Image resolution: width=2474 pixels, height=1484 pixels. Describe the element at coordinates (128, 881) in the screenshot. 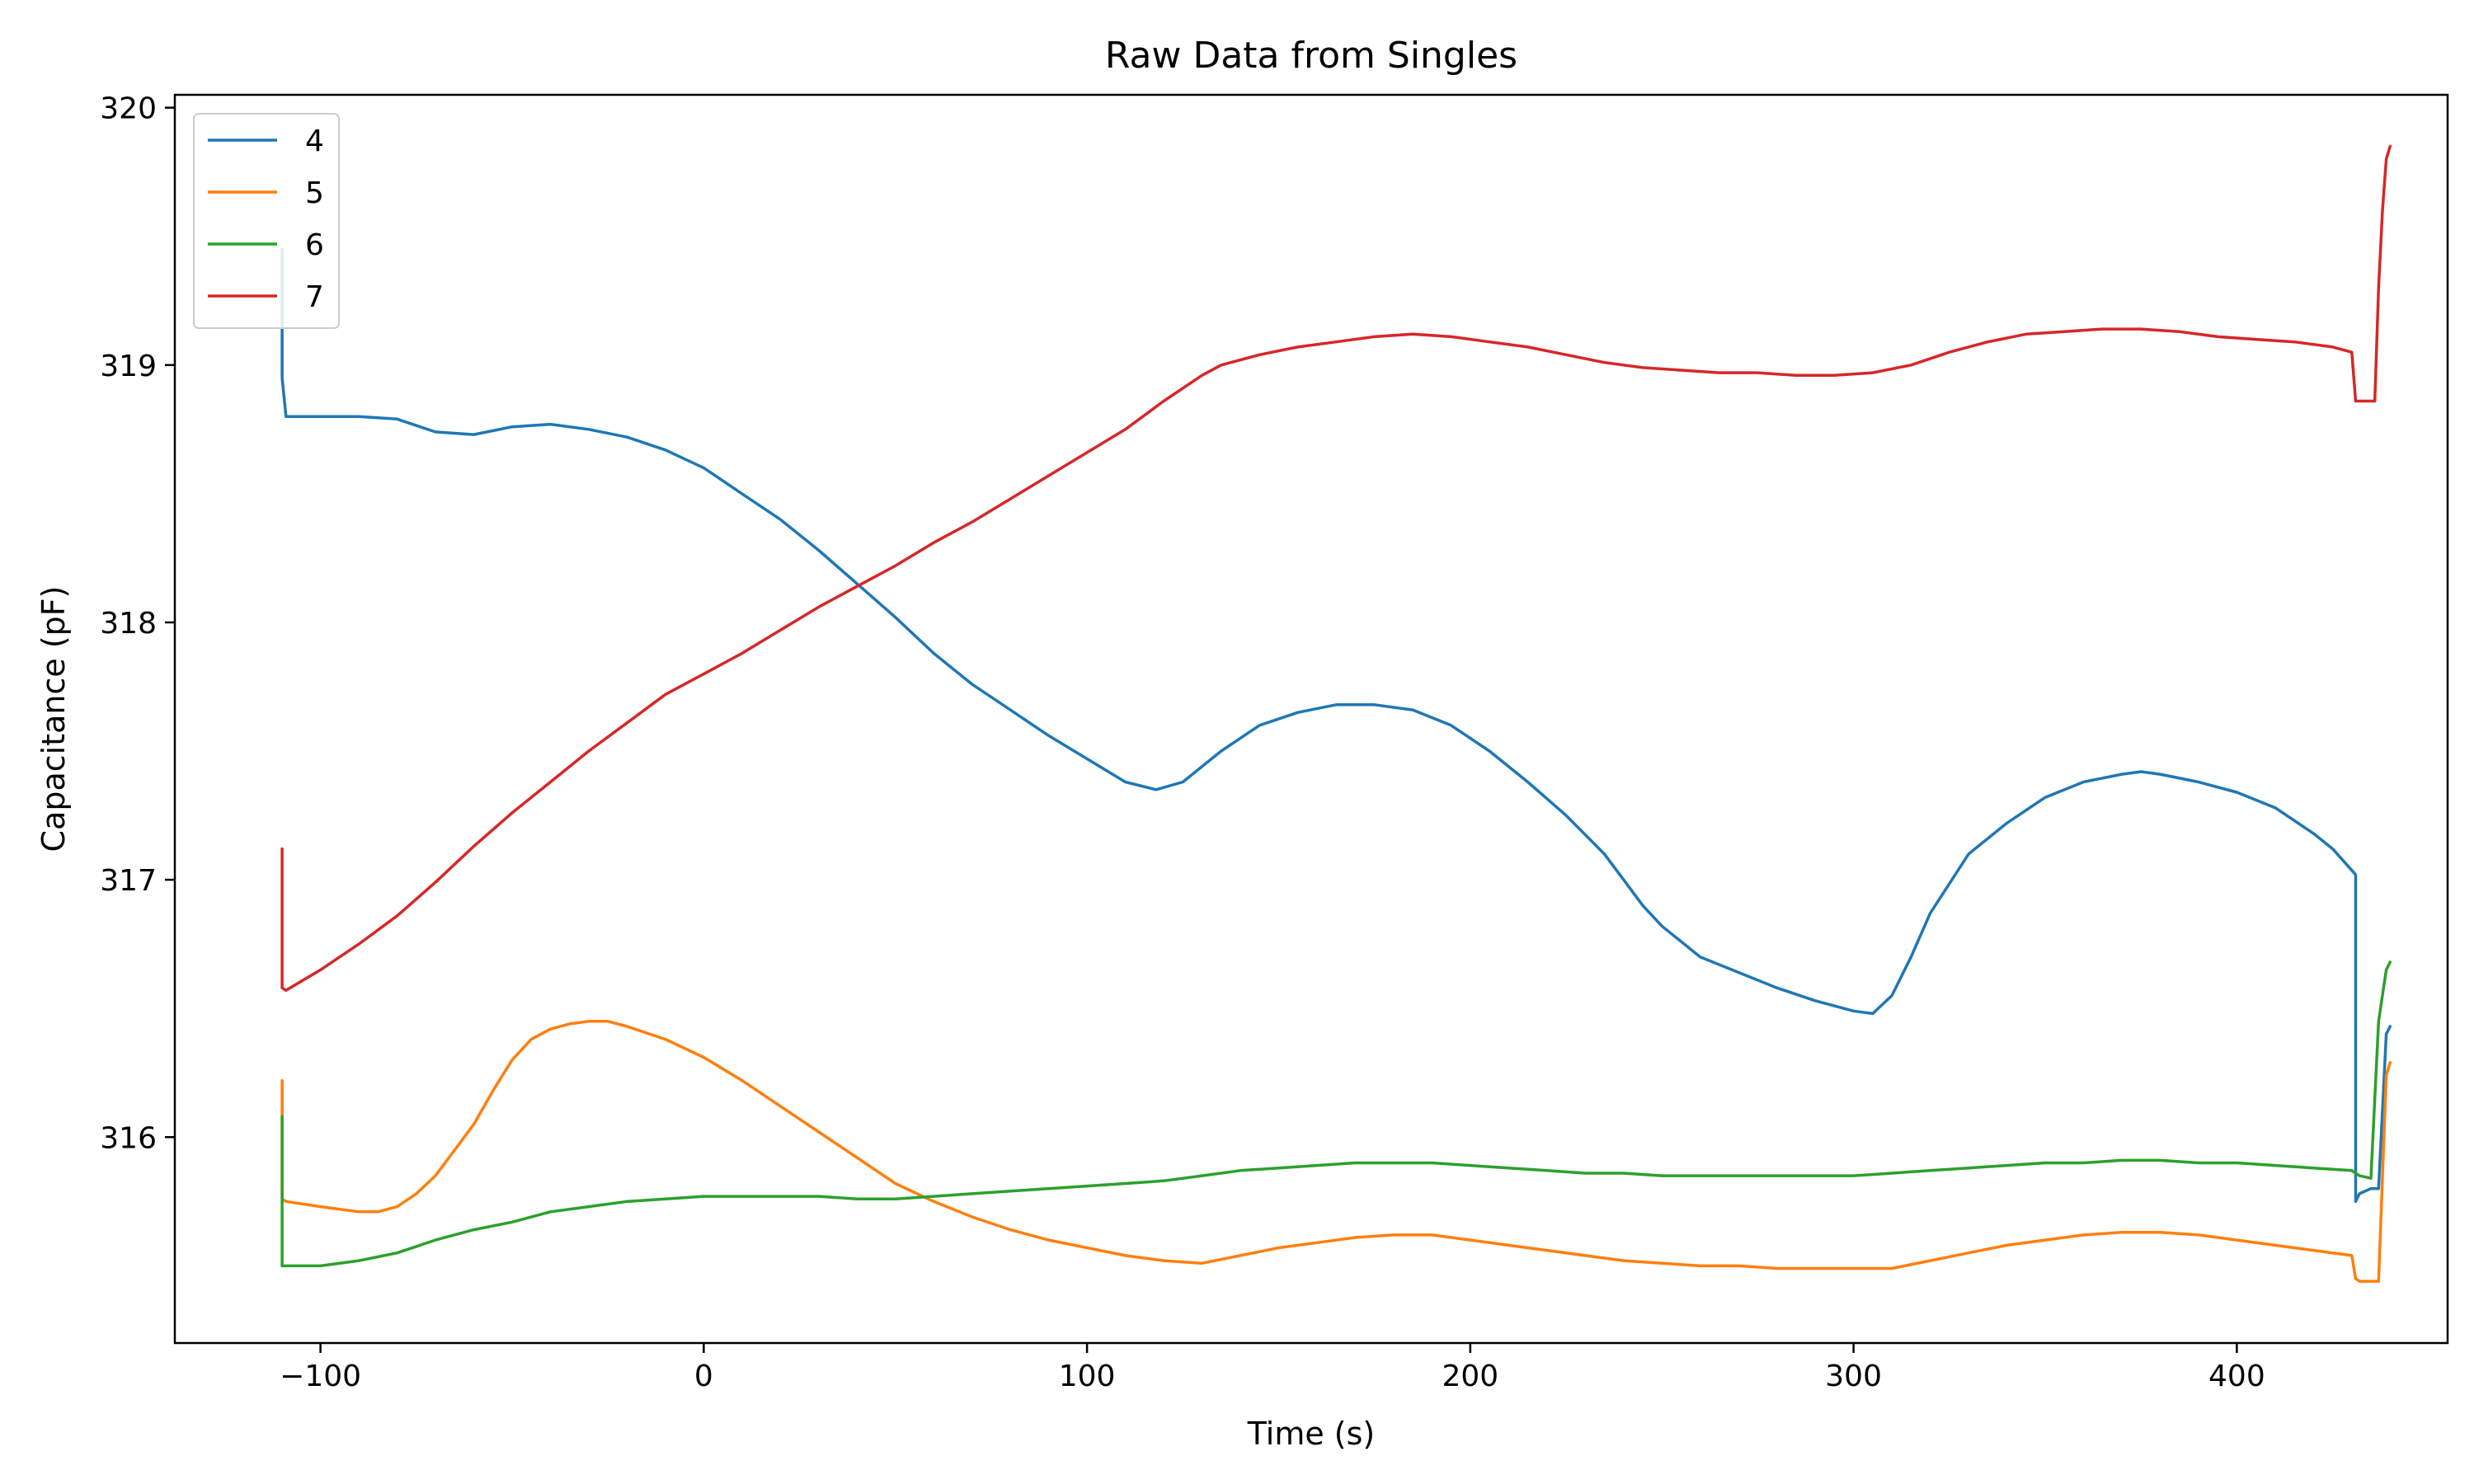

I see `y-tick-label: 317` at that location.